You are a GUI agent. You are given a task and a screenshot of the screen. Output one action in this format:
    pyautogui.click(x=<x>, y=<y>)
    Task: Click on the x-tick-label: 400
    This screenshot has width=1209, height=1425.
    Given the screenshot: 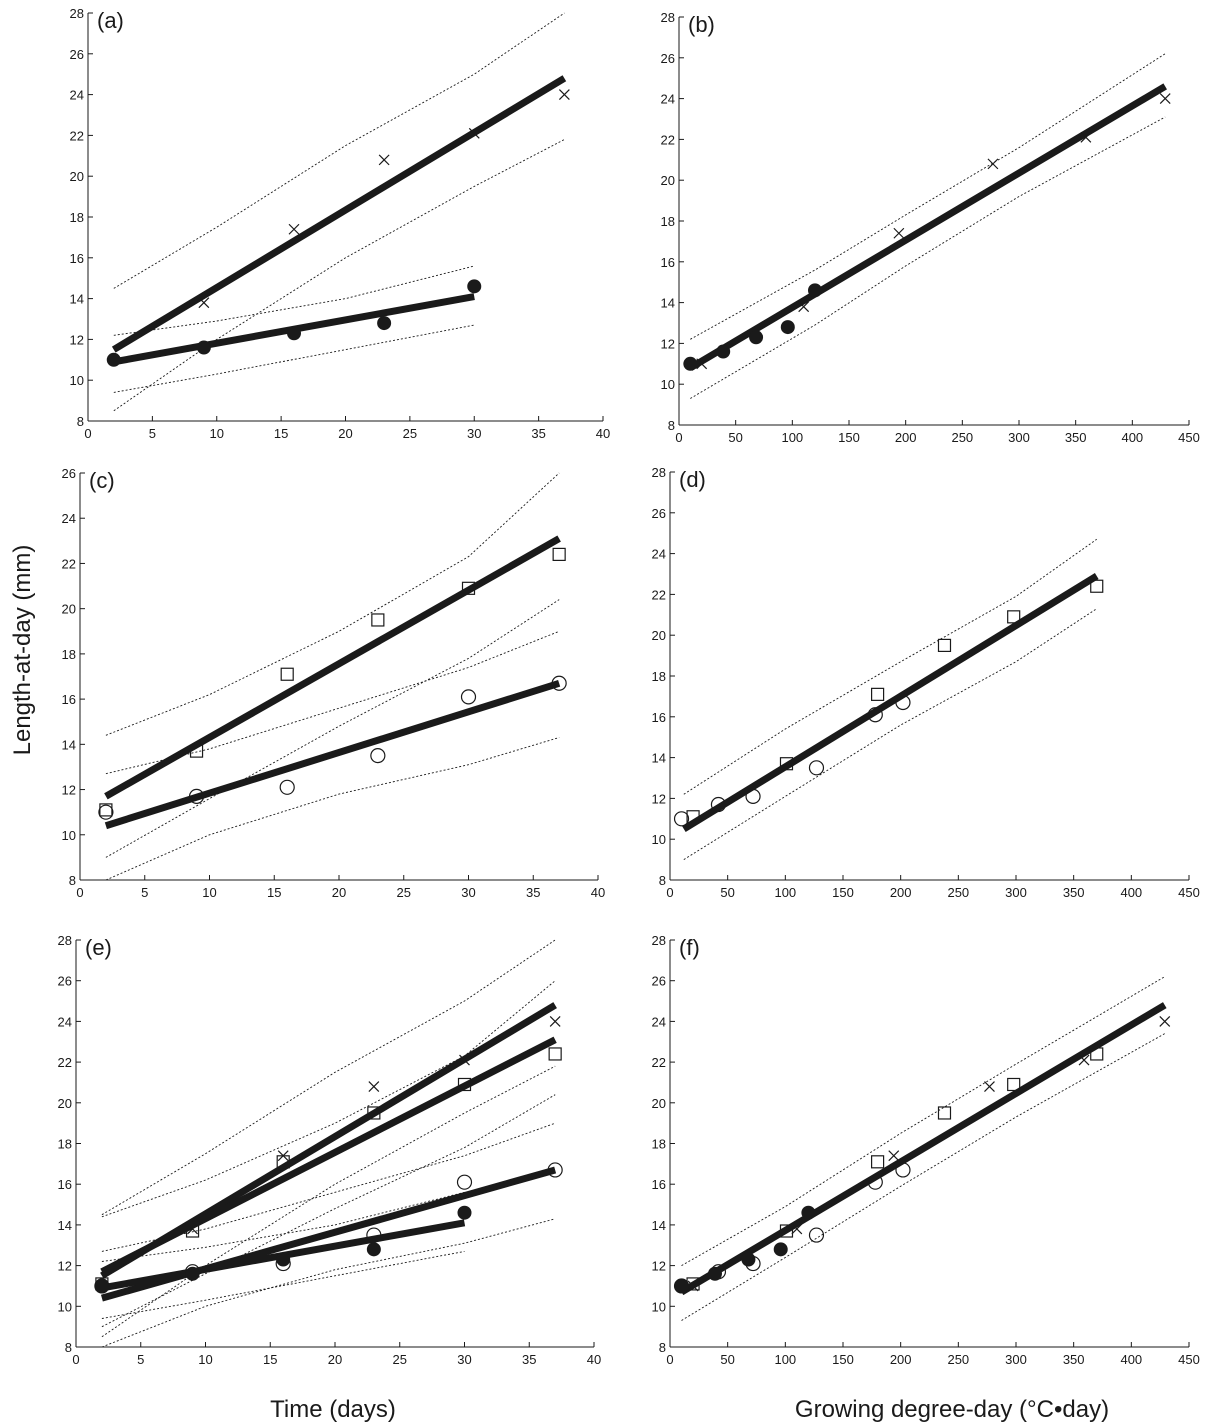 What is the action you would take?
    pyautogui.click(x=1132, y=437)
    